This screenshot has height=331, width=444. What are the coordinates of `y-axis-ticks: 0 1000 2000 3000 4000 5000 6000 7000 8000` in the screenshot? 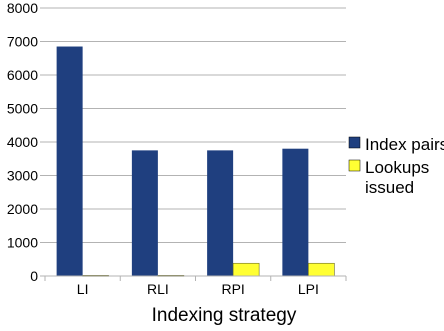 It's located at (26, 142).